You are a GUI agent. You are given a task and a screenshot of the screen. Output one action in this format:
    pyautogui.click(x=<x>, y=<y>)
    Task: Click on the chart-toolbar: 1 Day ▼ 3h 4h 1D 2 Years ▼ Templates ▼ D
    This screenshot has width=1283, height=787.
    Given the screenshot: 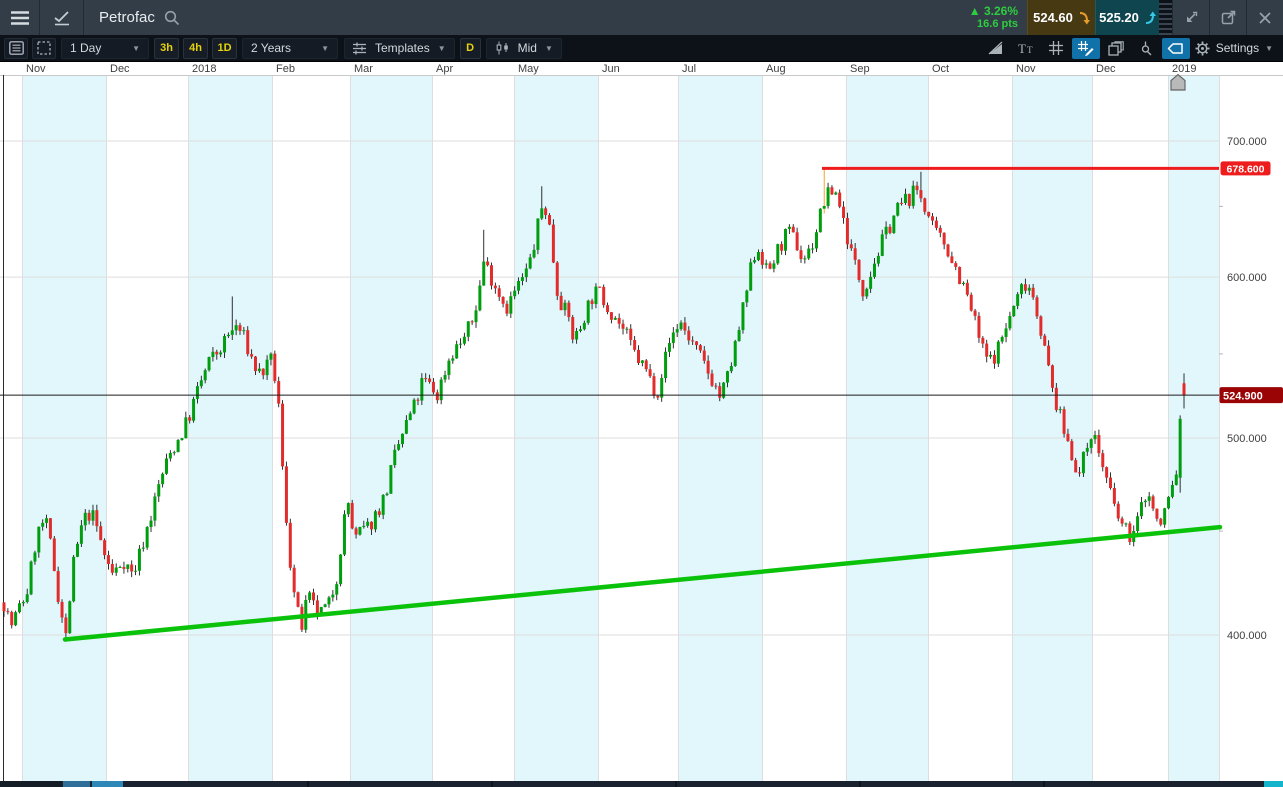 What is the action you would take?
    pyautogui.click(x=641, y=48)
    